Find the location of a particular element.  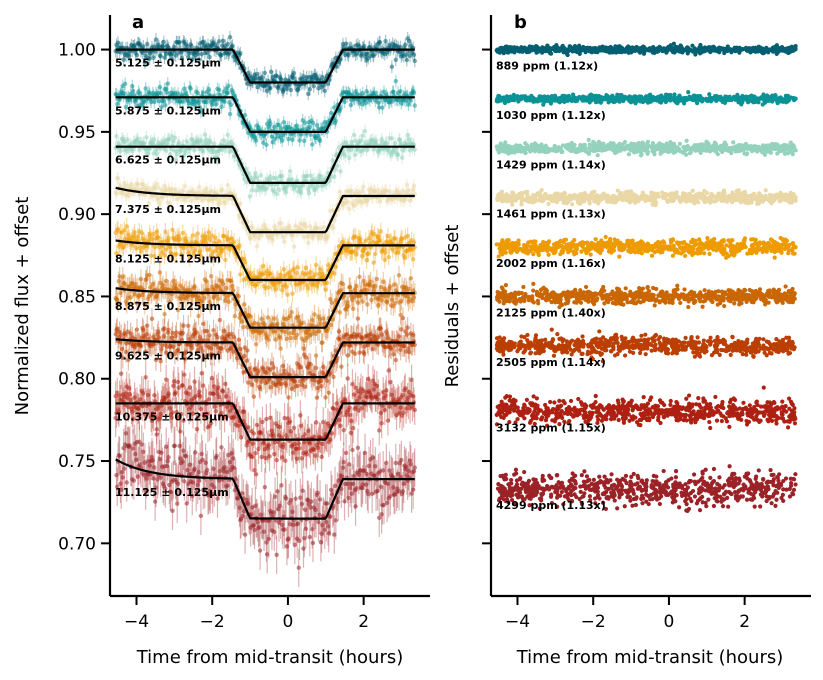

band-label: 8.125 ± 0.125μm is located at coordinates (168, 258).